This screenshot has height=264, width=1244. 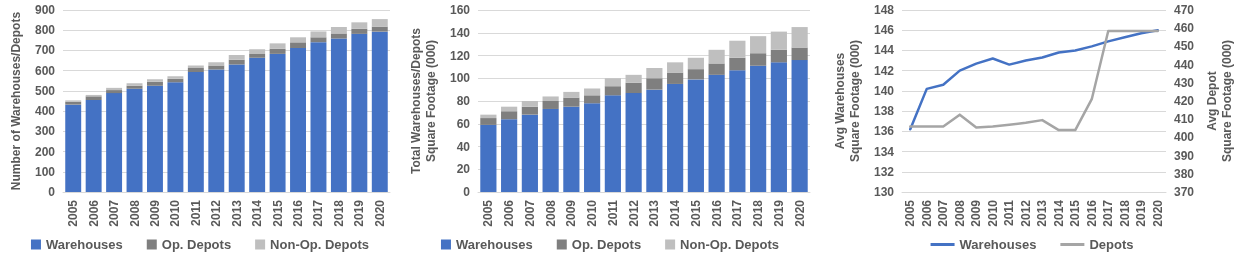 I want to click on y2-tick-label: 430, so click(x=1184, y=82).